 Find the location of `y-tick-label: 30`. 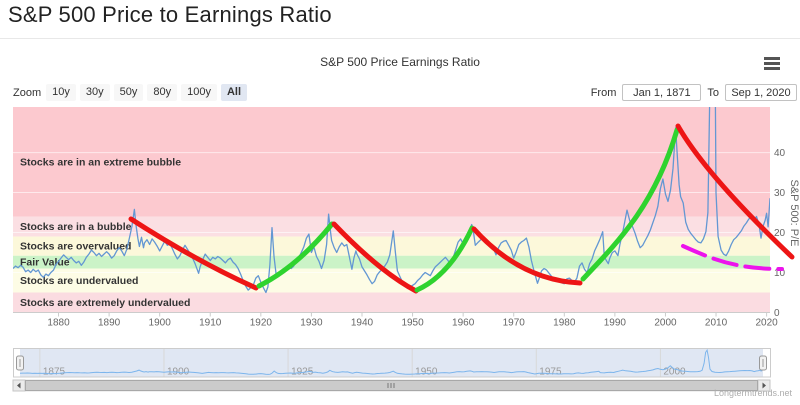

y-tick-label: 30 is located at coordinates (780, 193).